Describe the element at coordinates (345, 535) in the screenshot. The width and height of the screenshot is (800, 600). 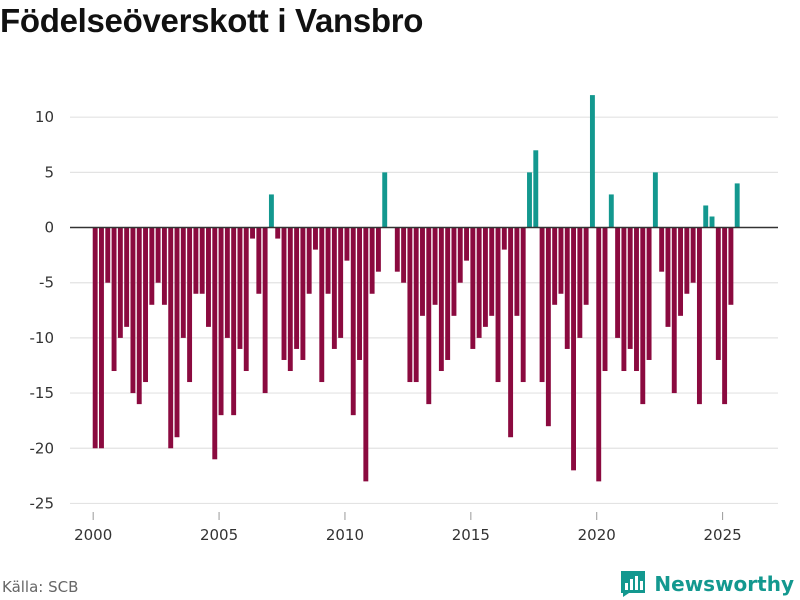
I see `x-tick-label: 2010` at that location.